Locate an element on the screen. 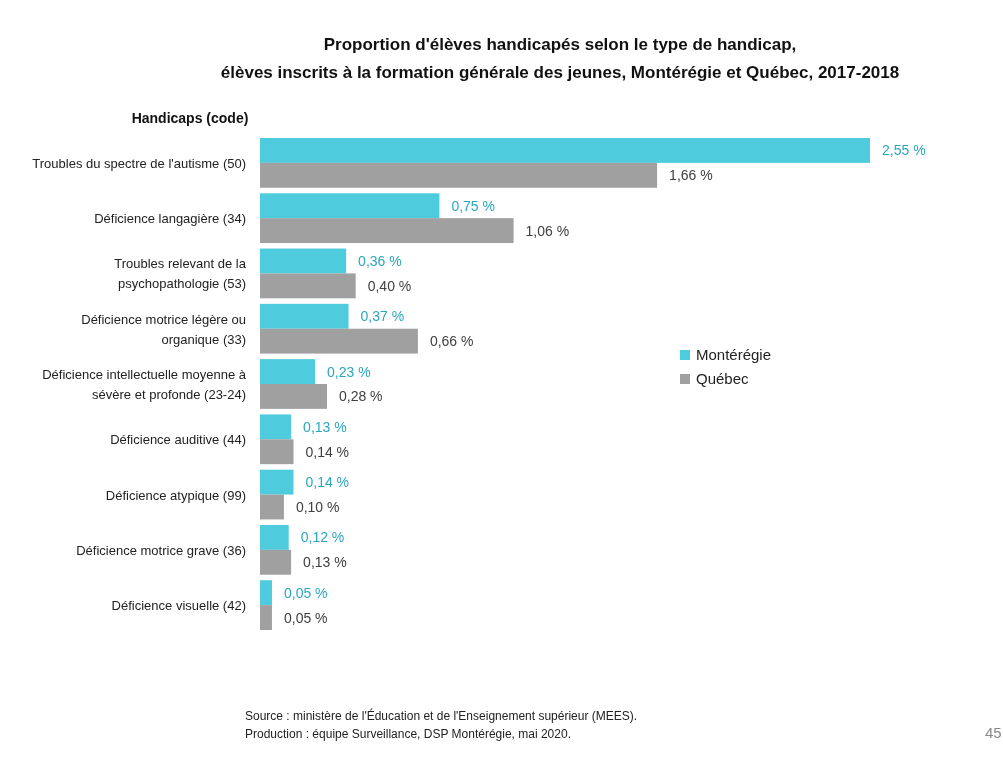 The height and width of the screenshot is (758, 1003). data-label: 0,12 % is located at coordinates (322, 537).